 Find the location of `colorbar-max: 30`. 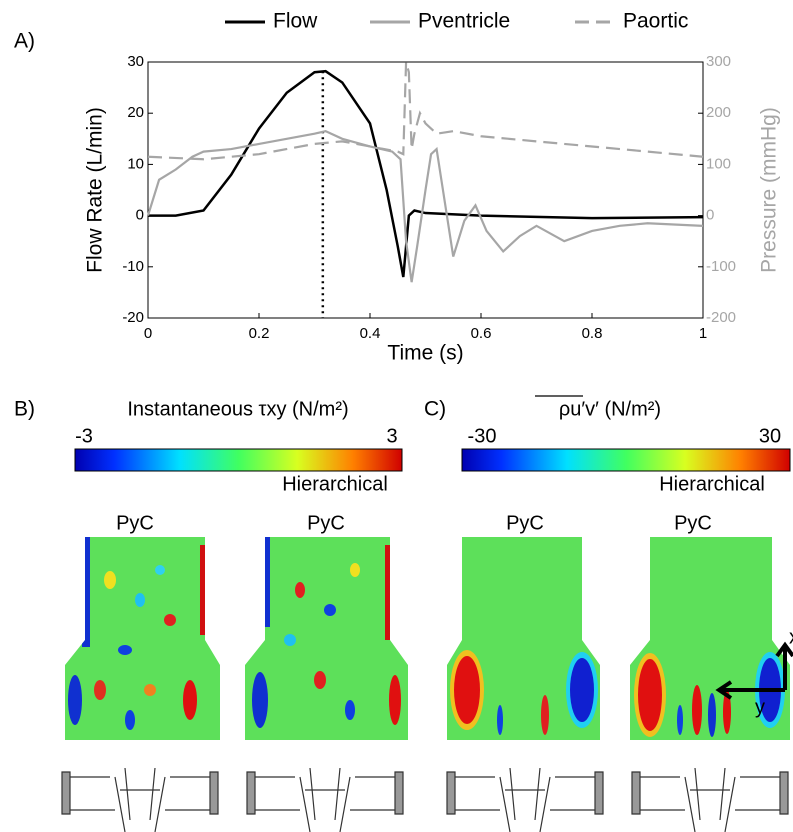

colorbar-max: 30 is located at coordinates (770, 436).